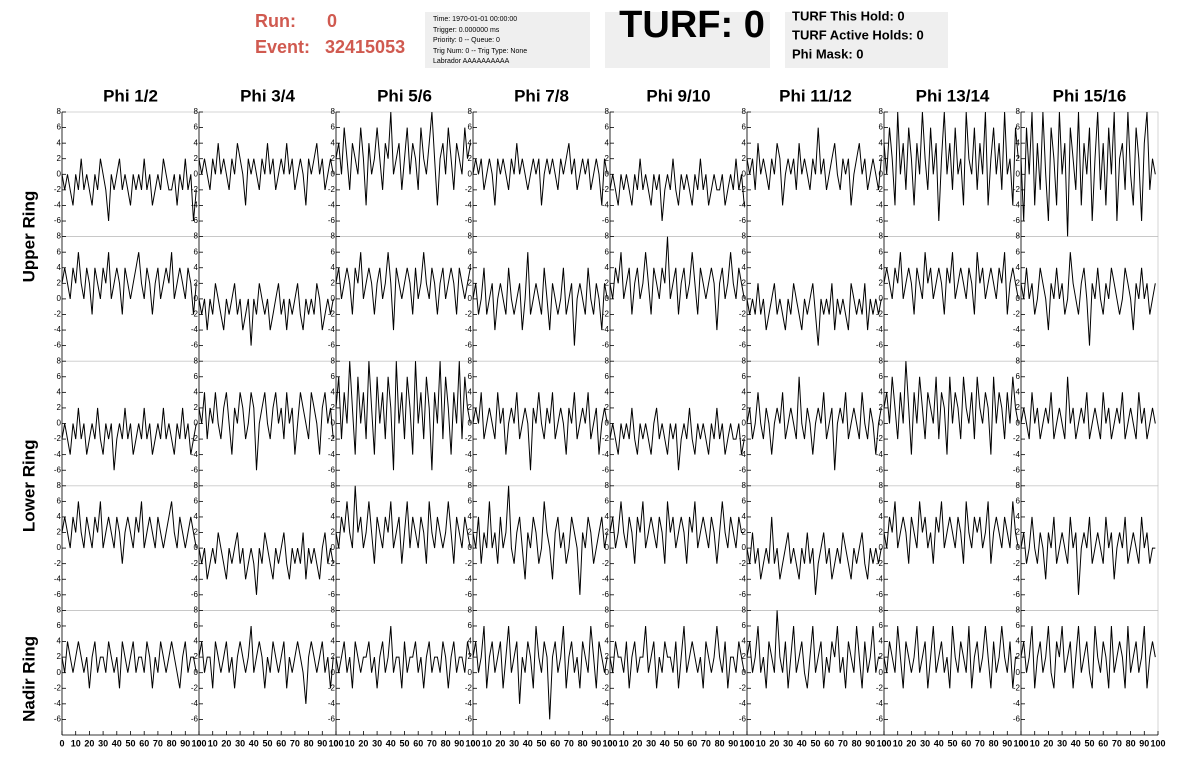  Describe the element at coordinates (332, 21) in the screenshot. I see `run-value: 0` at that location.